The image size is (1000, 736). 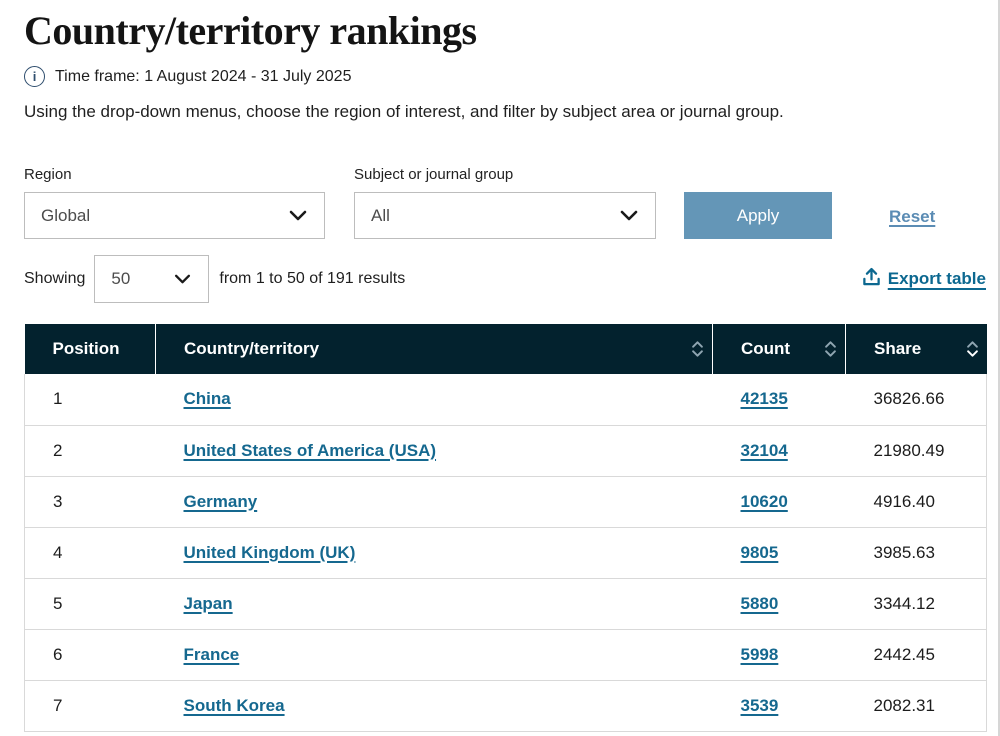 I want to click on region-select: Global, so click(x=174, y=215).